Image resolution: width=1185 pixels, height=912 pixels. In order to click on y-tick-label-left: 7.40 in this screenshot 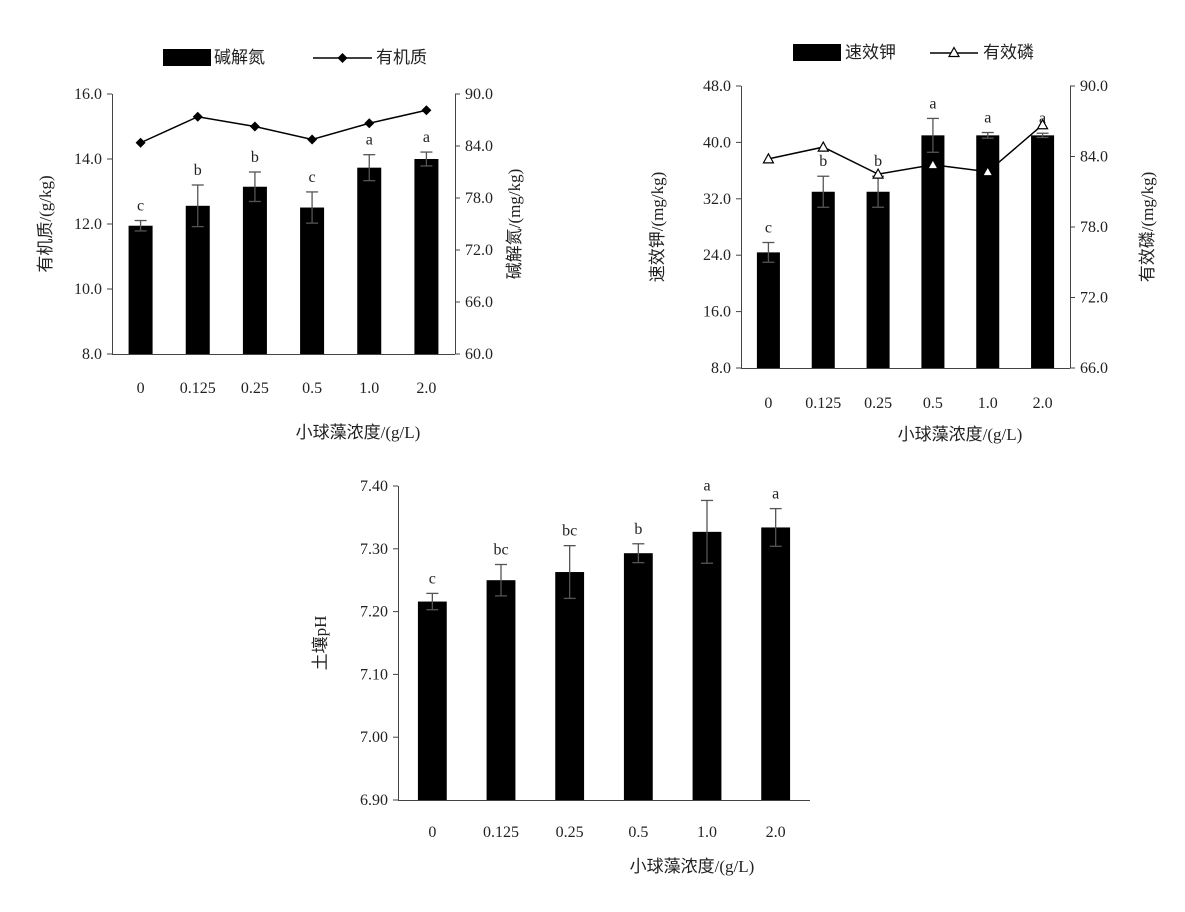, I will do `click(374, 486)`.